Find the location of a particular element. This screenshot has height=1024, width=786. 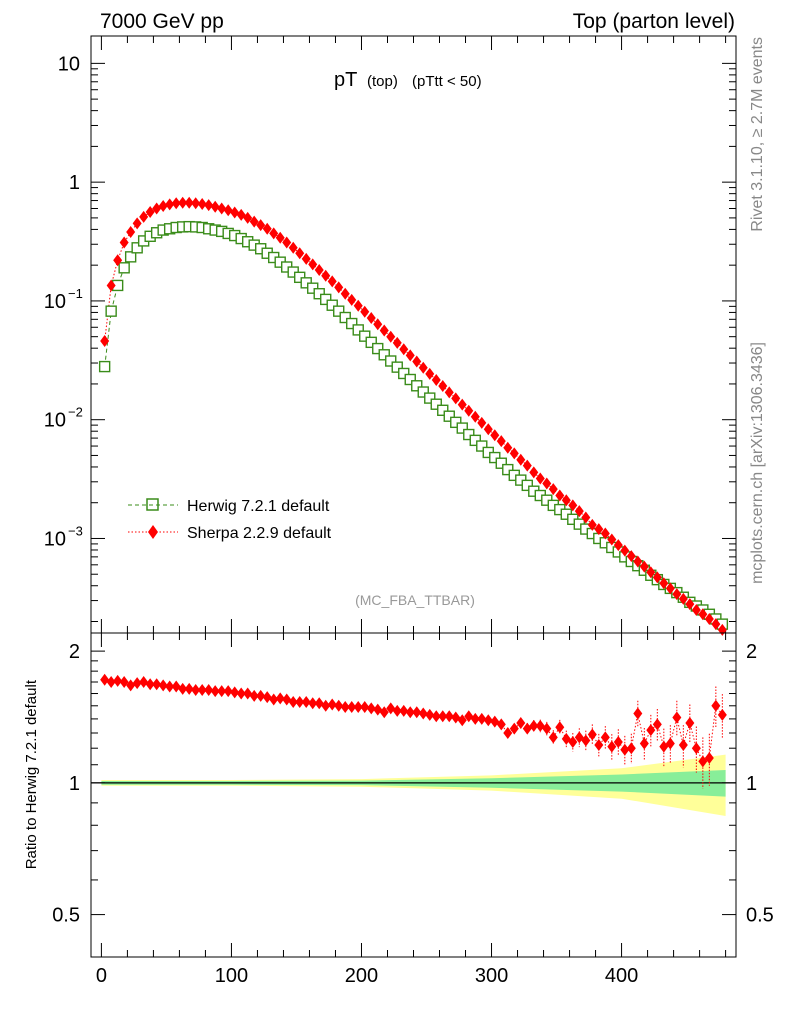

legend-sherpa-label: Sherpa 2.2.9 default is located at coordinates (259, 533).